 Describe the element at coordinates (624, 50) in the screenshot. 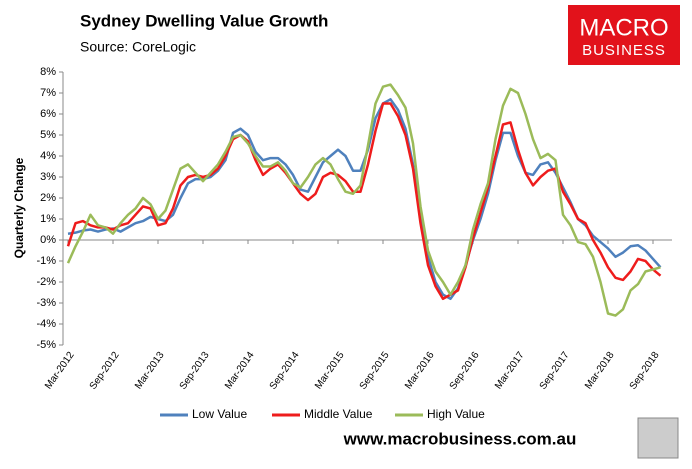

I see `logo-text: BUSINESS` at that location.